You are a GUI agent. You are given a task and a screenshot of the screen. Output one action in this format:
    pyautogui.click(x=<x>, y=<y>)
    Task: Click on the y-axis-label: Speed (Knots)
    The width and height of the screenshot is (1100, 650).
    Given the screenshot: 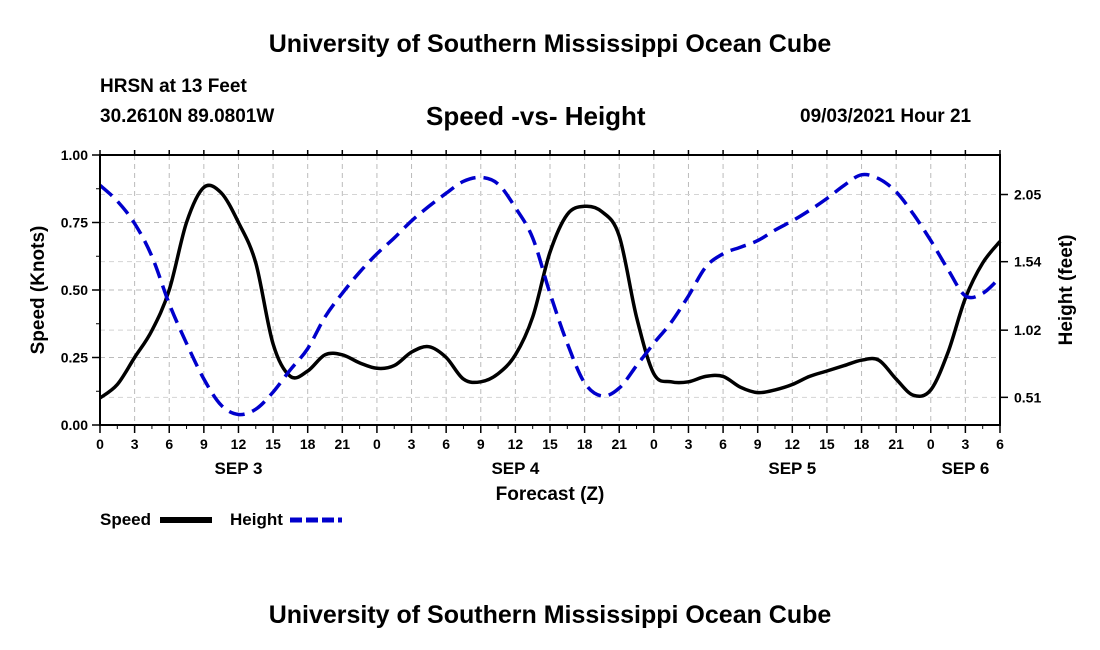 What is the action you would take?
    pyautogui.click(x=38, y=290)
    